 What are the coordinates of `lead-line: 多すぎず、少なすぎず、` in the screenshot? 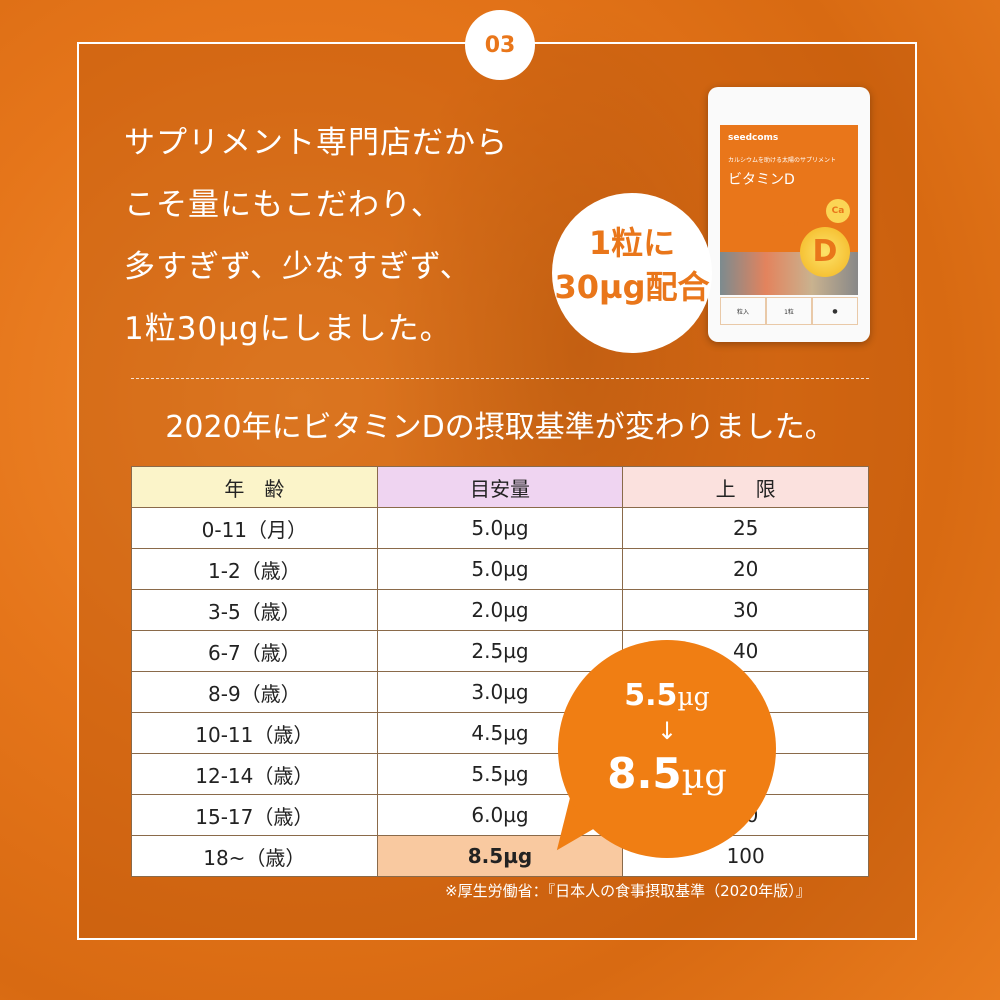 It's located at (298, 267).